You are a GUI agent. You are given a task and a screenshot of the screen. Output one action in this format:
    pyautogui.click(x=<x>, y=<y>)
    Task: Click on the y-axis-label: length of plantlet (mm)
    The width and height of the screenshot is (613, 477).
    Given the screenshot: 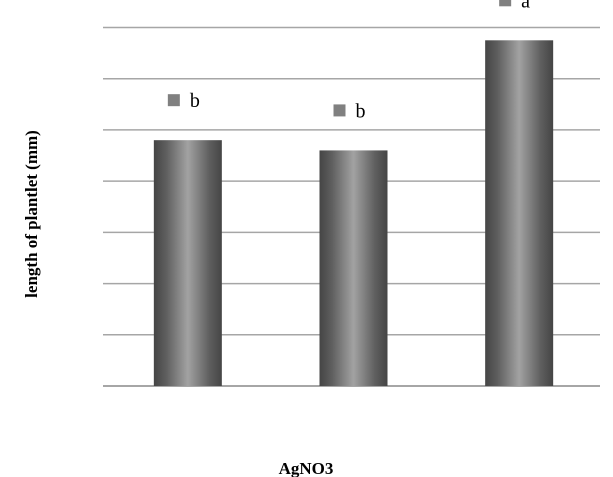 What is the action you would take?
    pyautogui.click(x=31, y=214)
    